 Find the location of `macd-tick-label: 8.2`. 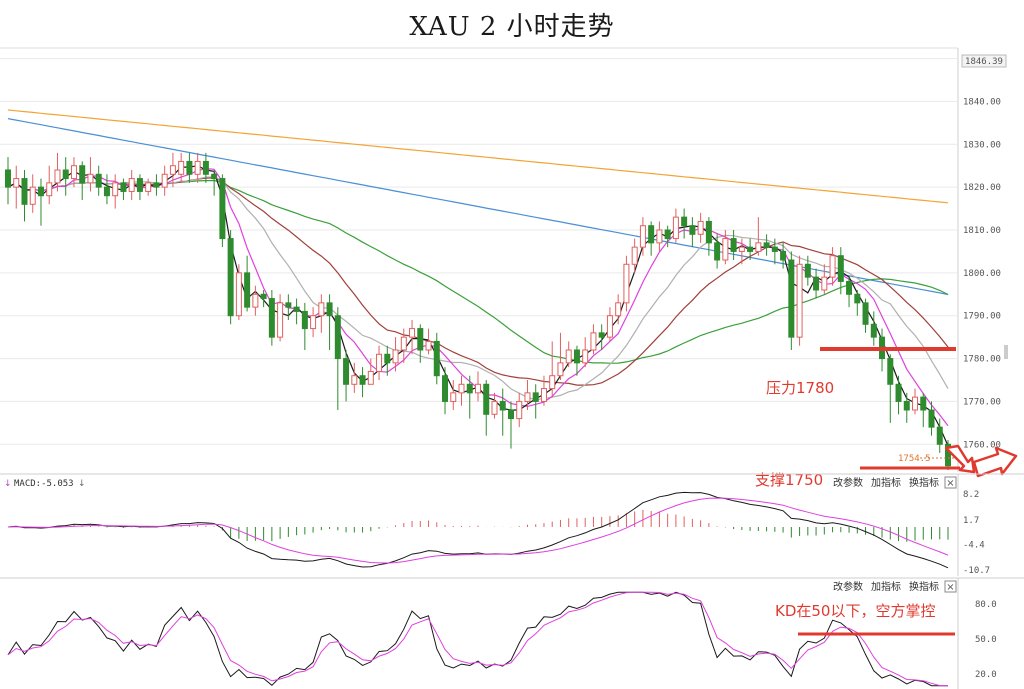

macd-tick-label: 8.2 is located at coordinates (971, 495).